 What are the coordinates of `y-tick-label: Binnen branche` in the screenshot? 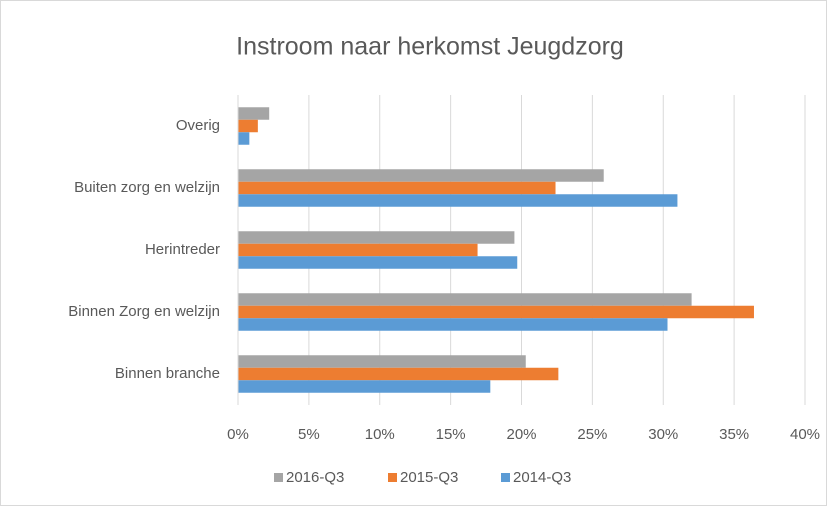 It's located at (167, 373).